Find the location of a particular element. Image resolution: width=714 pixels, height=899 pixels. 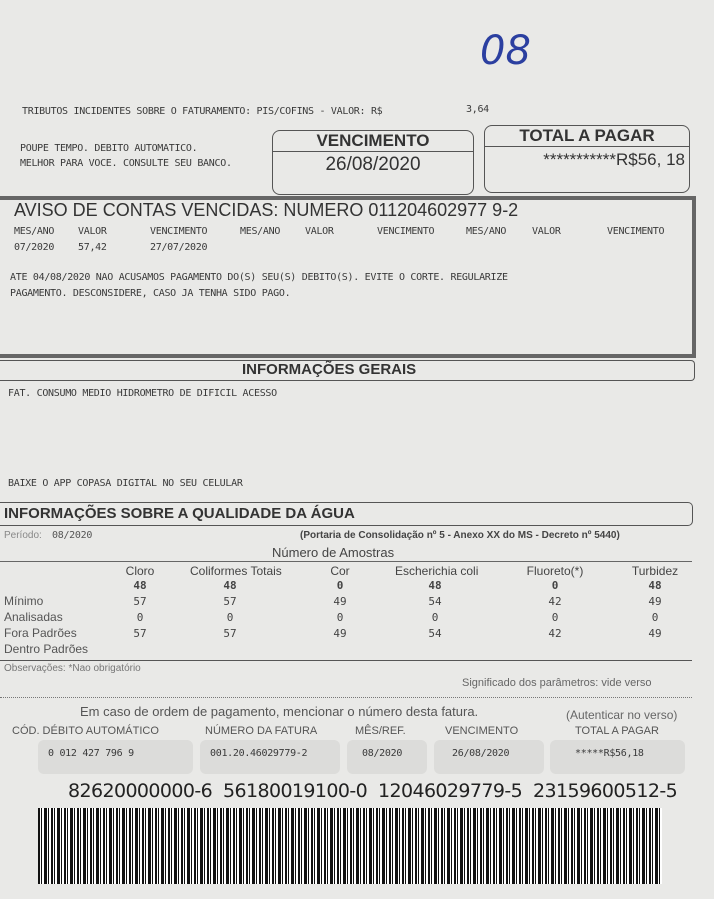

quality-column-header: Escherichia coli is located at coordinates (437, 571).